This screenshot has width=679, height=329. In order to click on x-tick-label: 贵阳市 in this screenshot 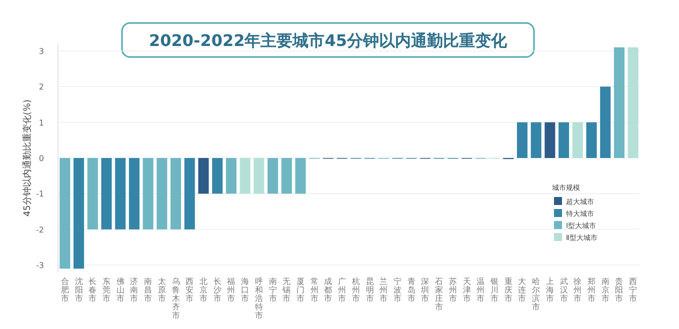, I will do `click(619, 290)`.